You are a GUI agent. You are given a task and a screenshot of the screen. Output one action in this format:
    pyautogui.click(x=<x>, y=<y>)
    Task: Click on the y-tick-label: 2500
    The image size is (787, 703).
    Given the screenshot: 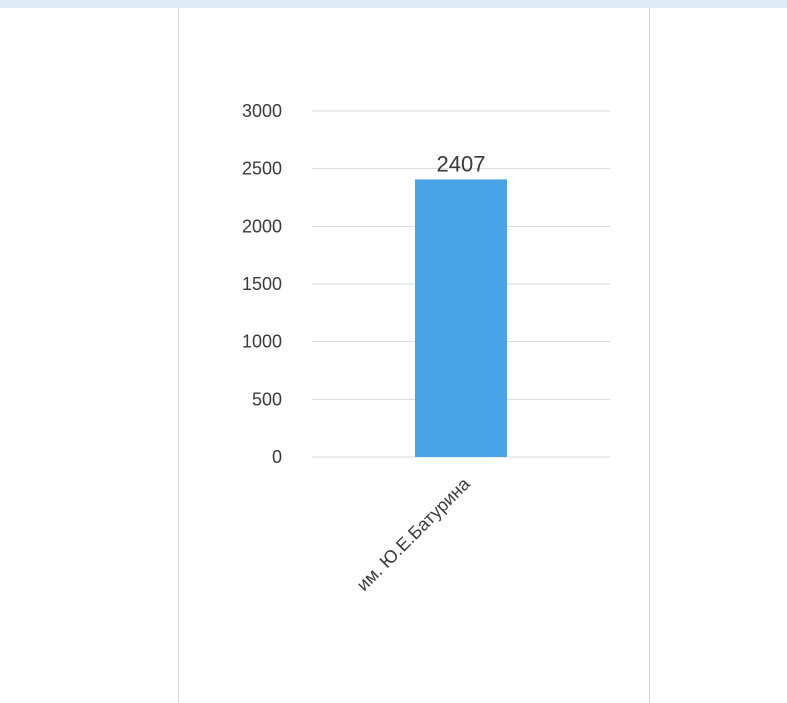 What is the action you would take?
    pyautogui.click(x=262, y=169)
    